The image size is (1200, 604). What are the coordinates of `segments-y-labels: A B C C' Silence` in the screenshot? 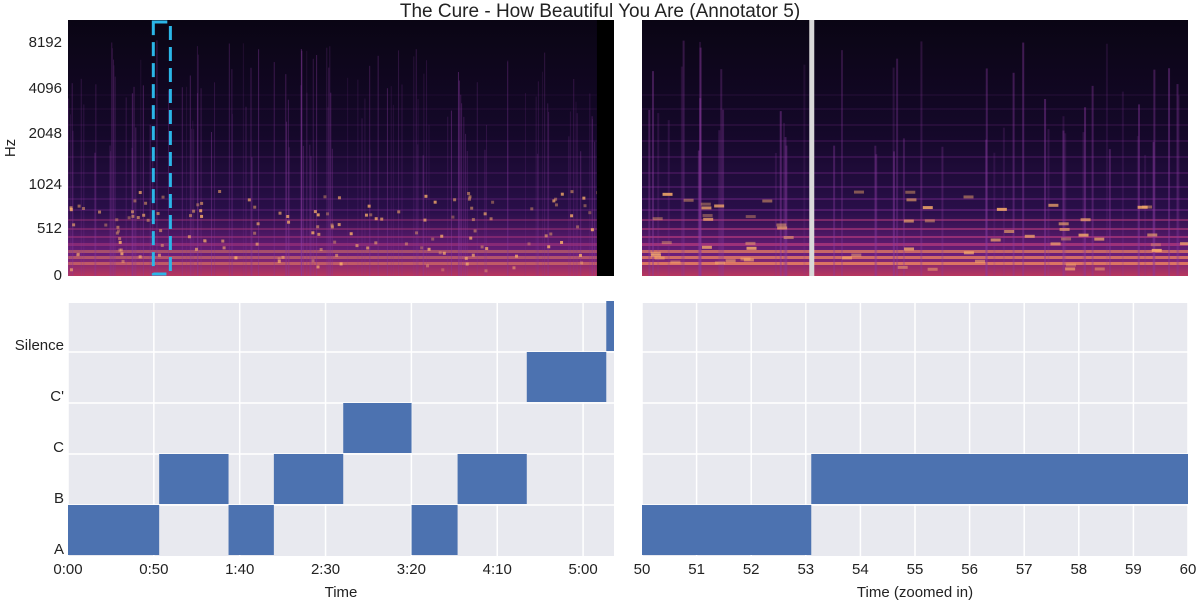 It's located at (39, 447).